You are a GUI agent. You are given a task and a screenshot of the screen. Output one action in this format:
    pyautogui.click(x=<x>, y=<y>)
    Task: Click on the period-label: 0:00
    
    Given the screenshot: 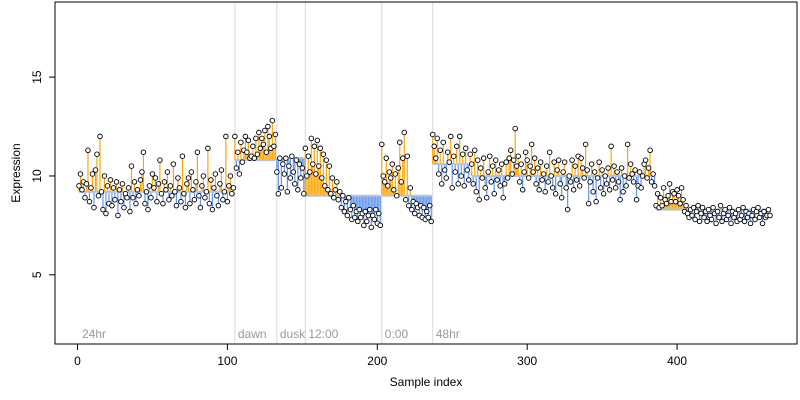 What is the action you would take?
    pyautogui.click(x=397, y=334)
    